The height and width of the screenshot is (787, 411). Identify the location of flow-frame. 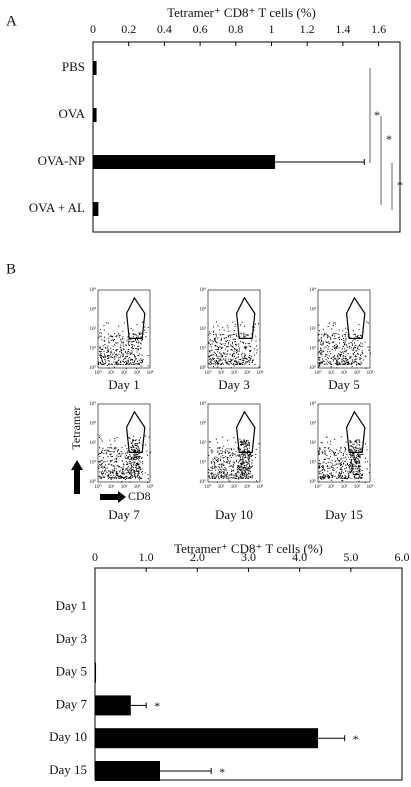
(344, 329).